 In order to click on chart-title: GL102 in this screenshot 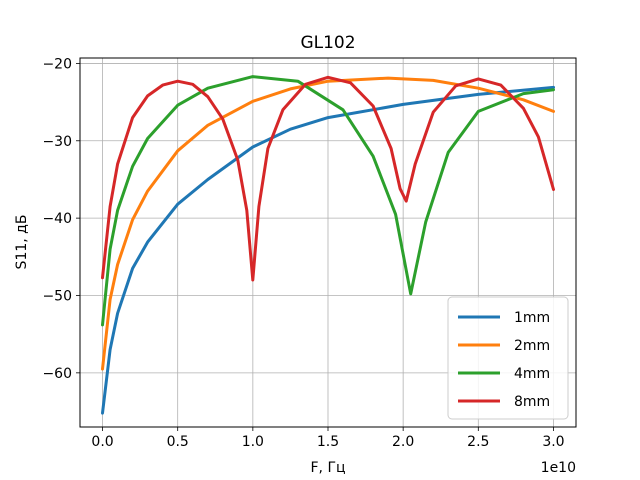, I will do `click(327, 43)`.